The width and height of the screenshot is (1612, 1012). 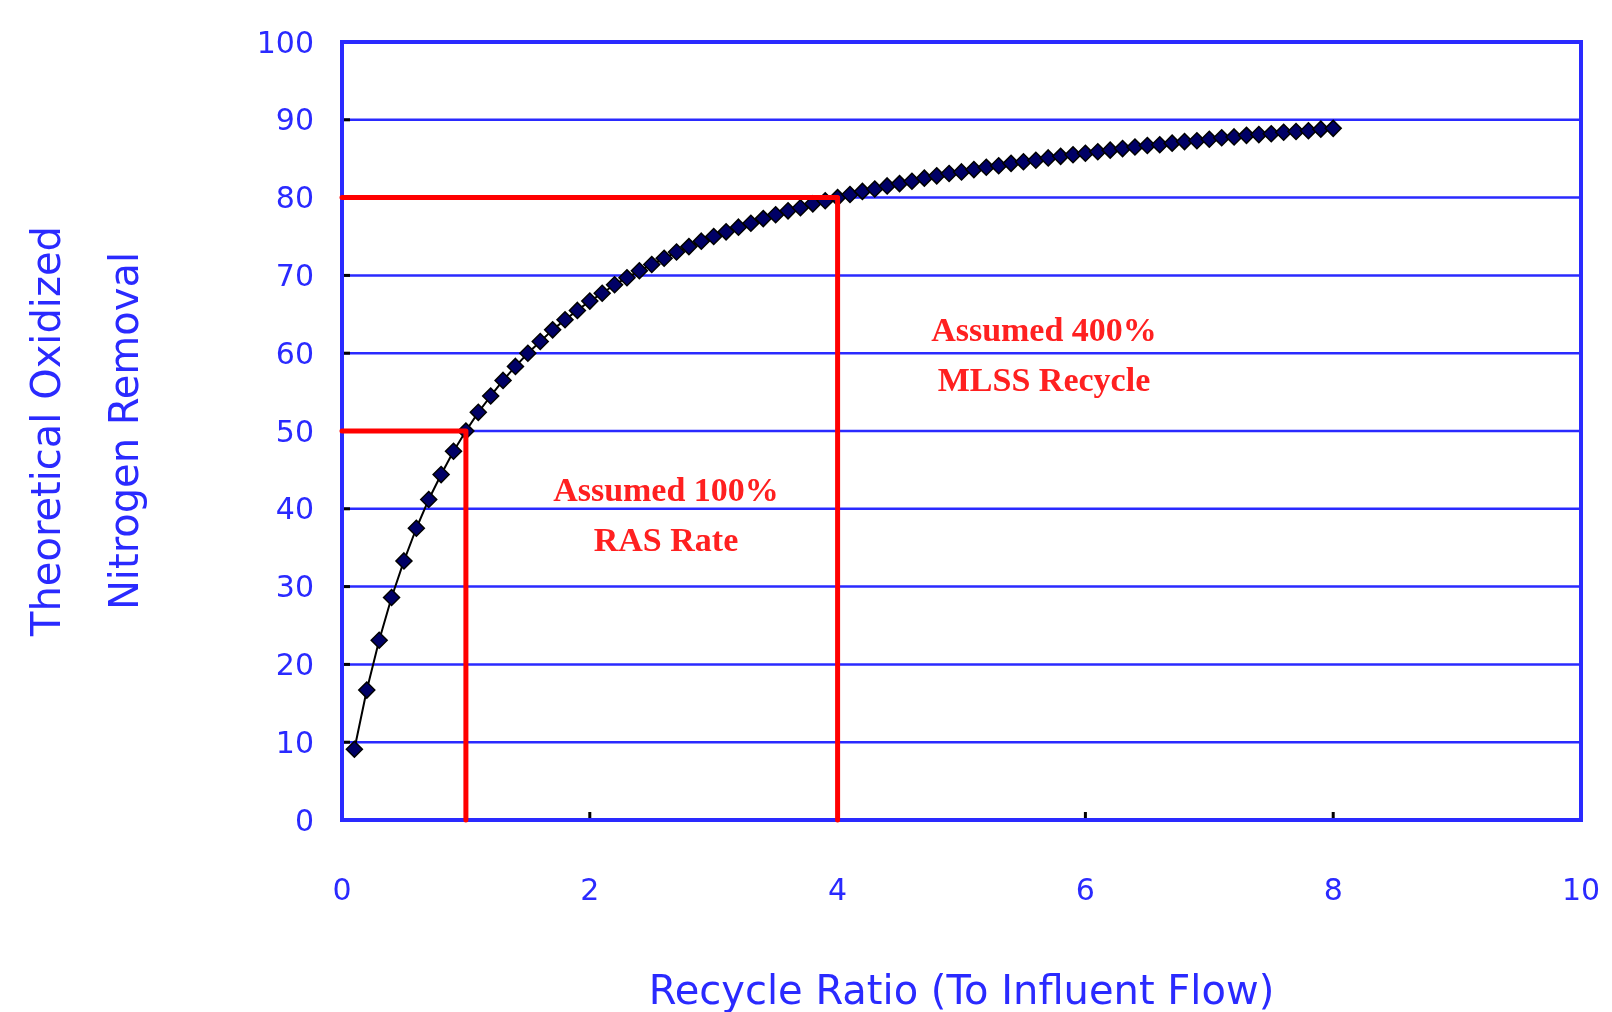 I want to click on annotation: Assumed 100% RAS Rate, so click(x=666, y=514).